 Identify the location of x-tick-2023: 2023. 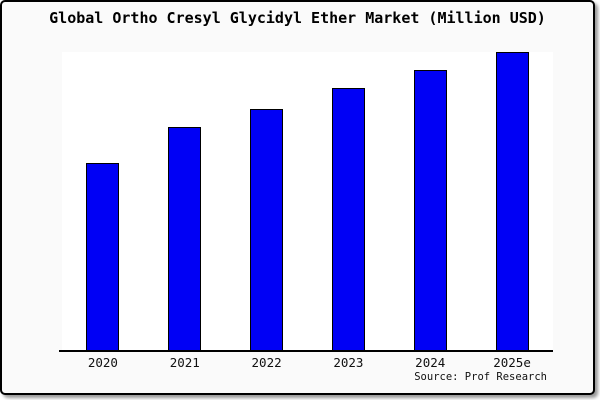
(348, 362).